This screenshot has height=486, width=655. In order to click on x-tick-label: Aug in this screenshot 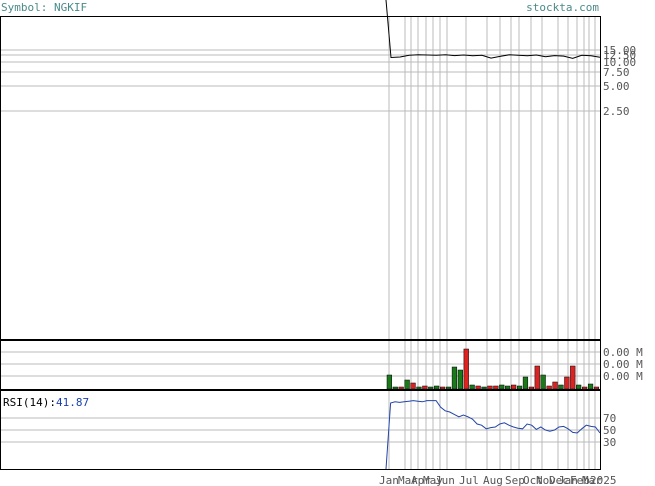, I will do `click(493, 480)`.